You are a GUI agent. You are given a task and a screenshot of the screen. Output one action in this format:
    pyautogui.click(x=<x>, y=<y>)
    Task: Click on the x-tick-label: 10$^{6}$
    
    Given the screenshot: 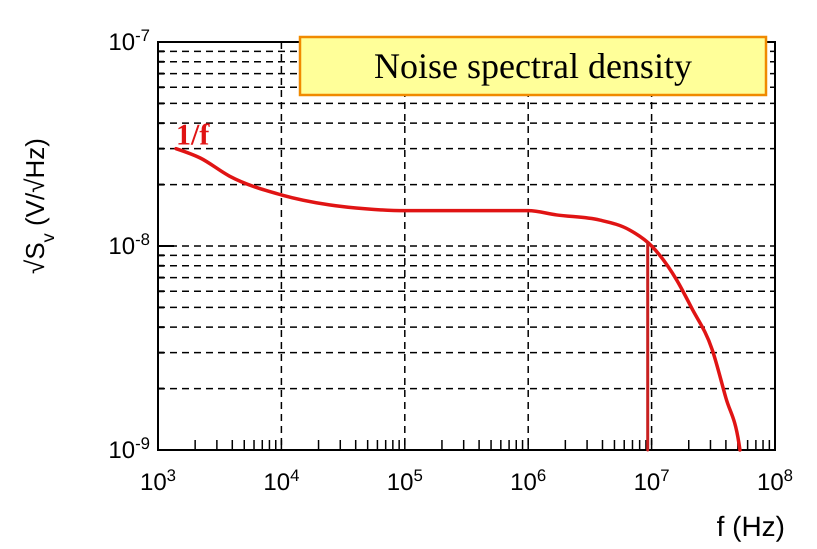 What is the action you would take?
    pyautogui.click(x=528, y=481)
    